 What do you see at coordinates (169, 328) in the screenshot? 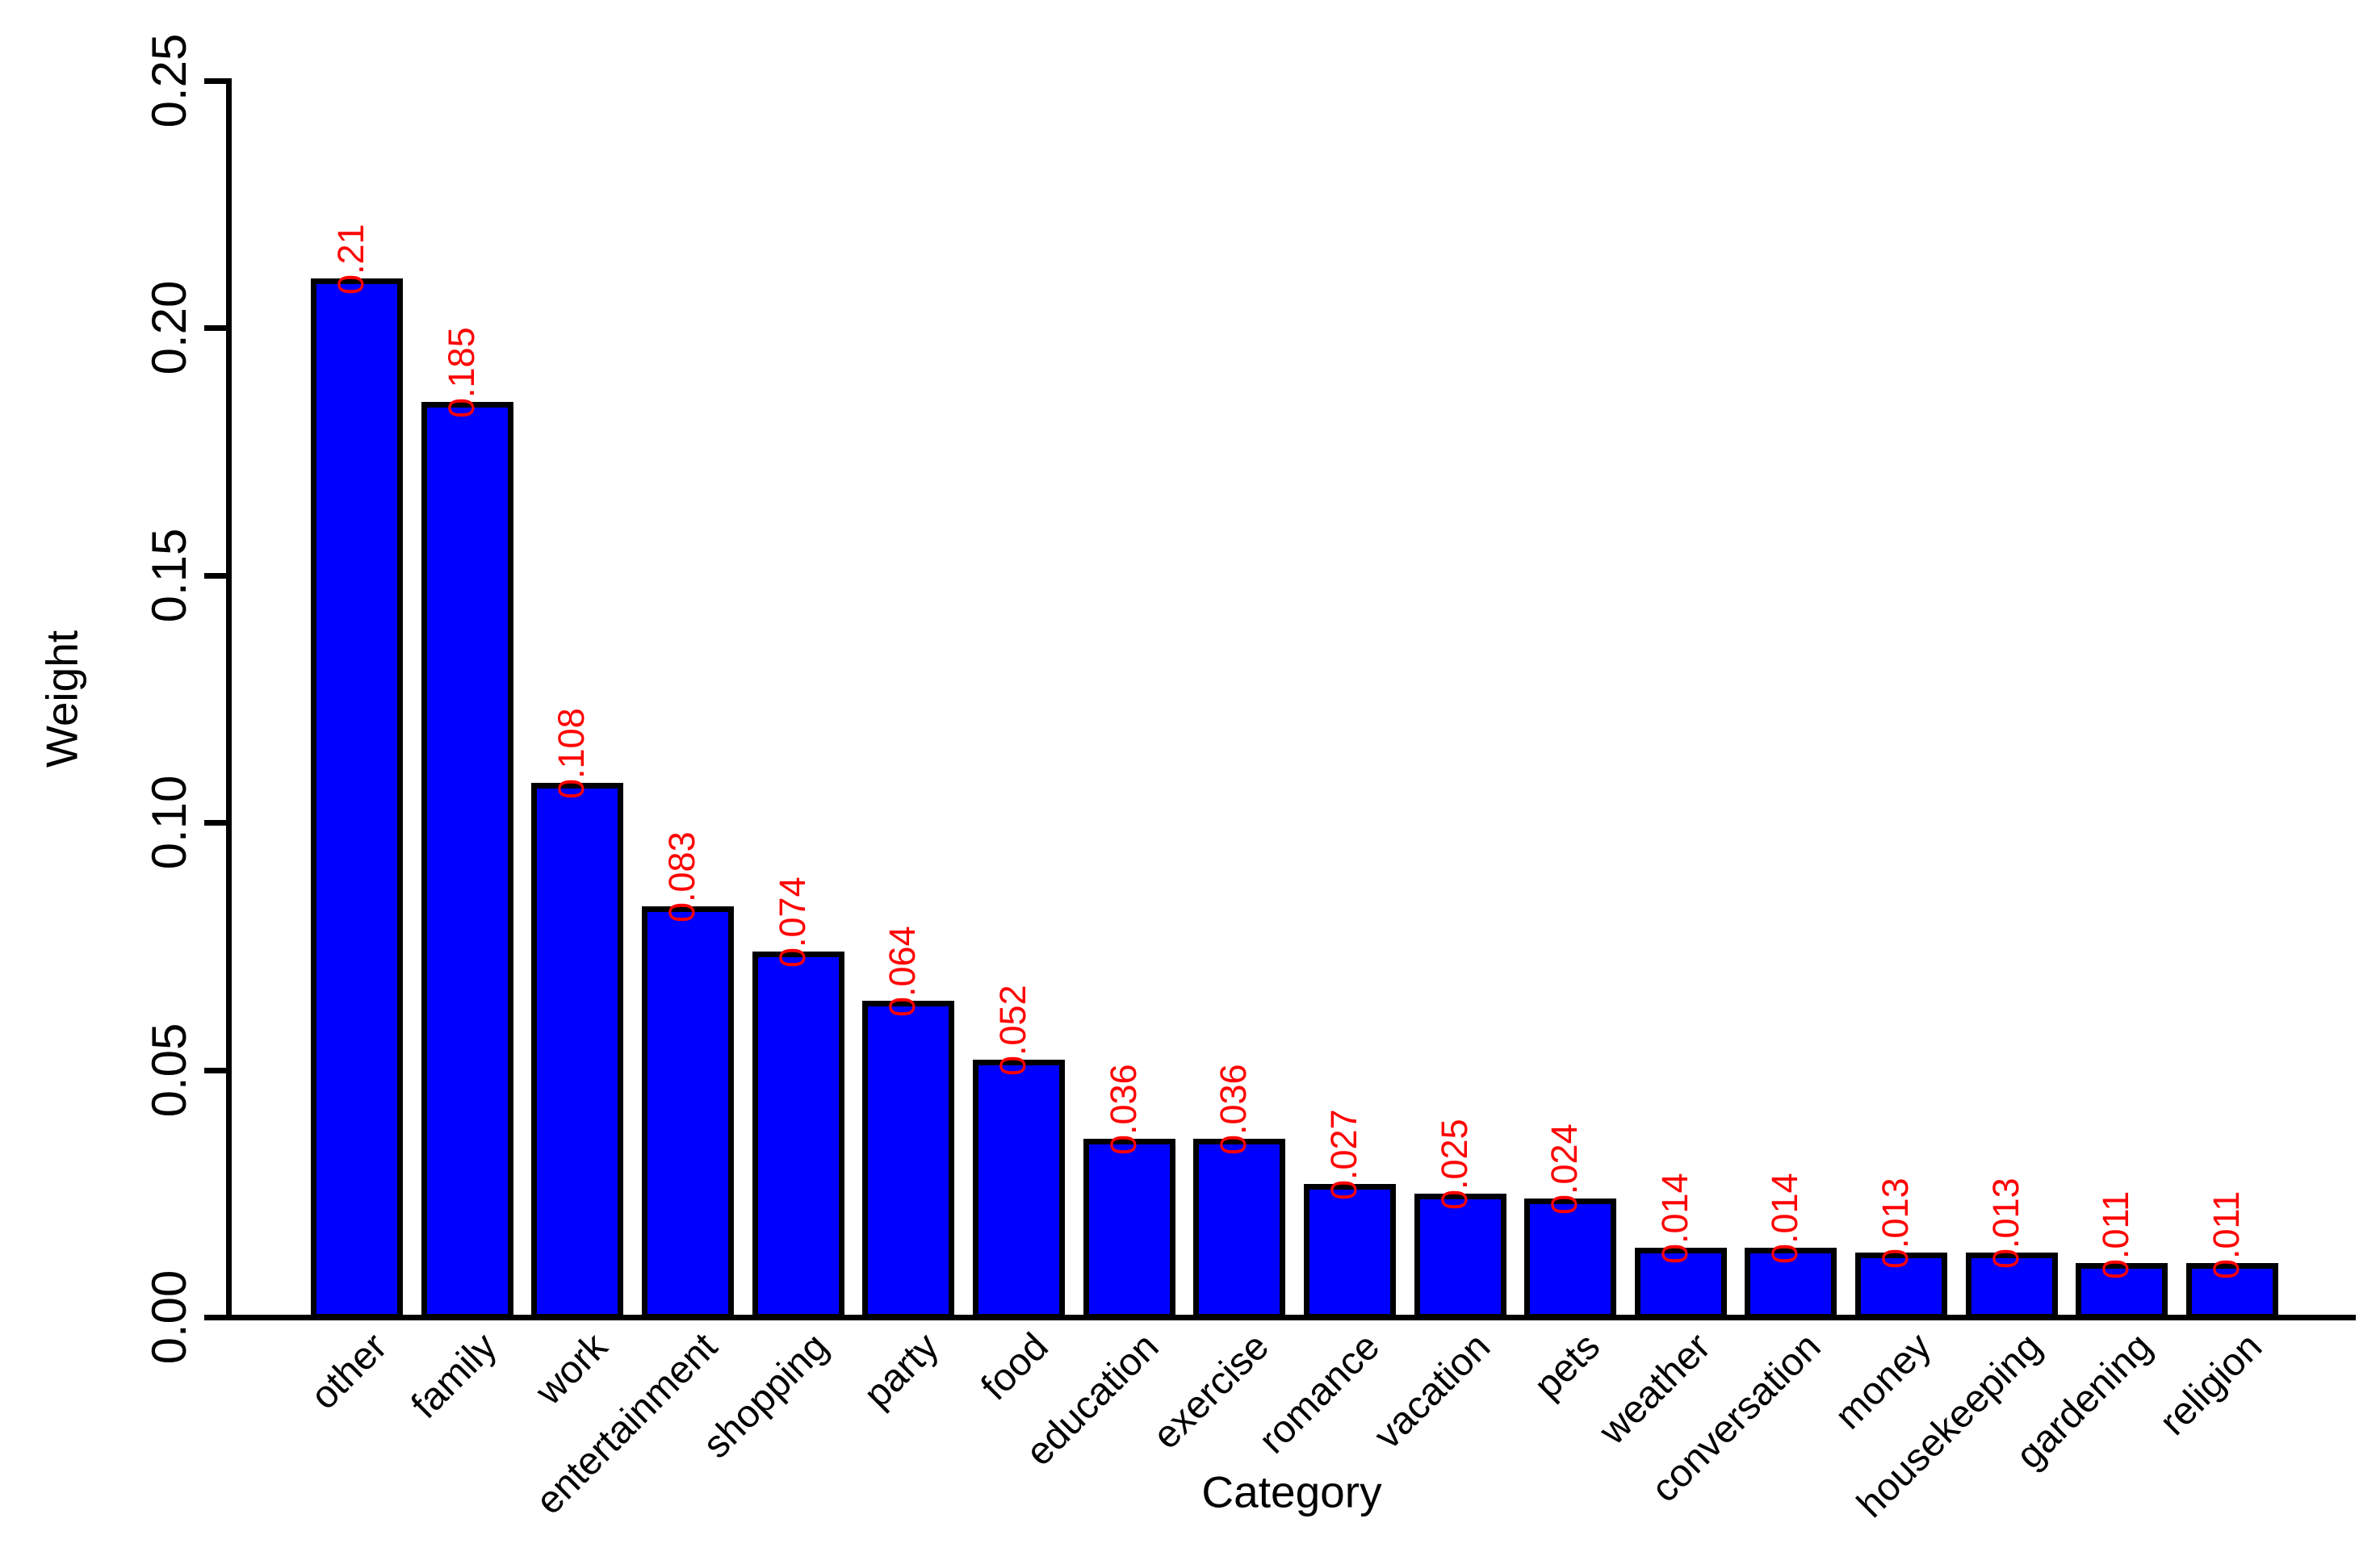
I see `y-axis-tick-label: 0.20` at bounding box center [169, 328].